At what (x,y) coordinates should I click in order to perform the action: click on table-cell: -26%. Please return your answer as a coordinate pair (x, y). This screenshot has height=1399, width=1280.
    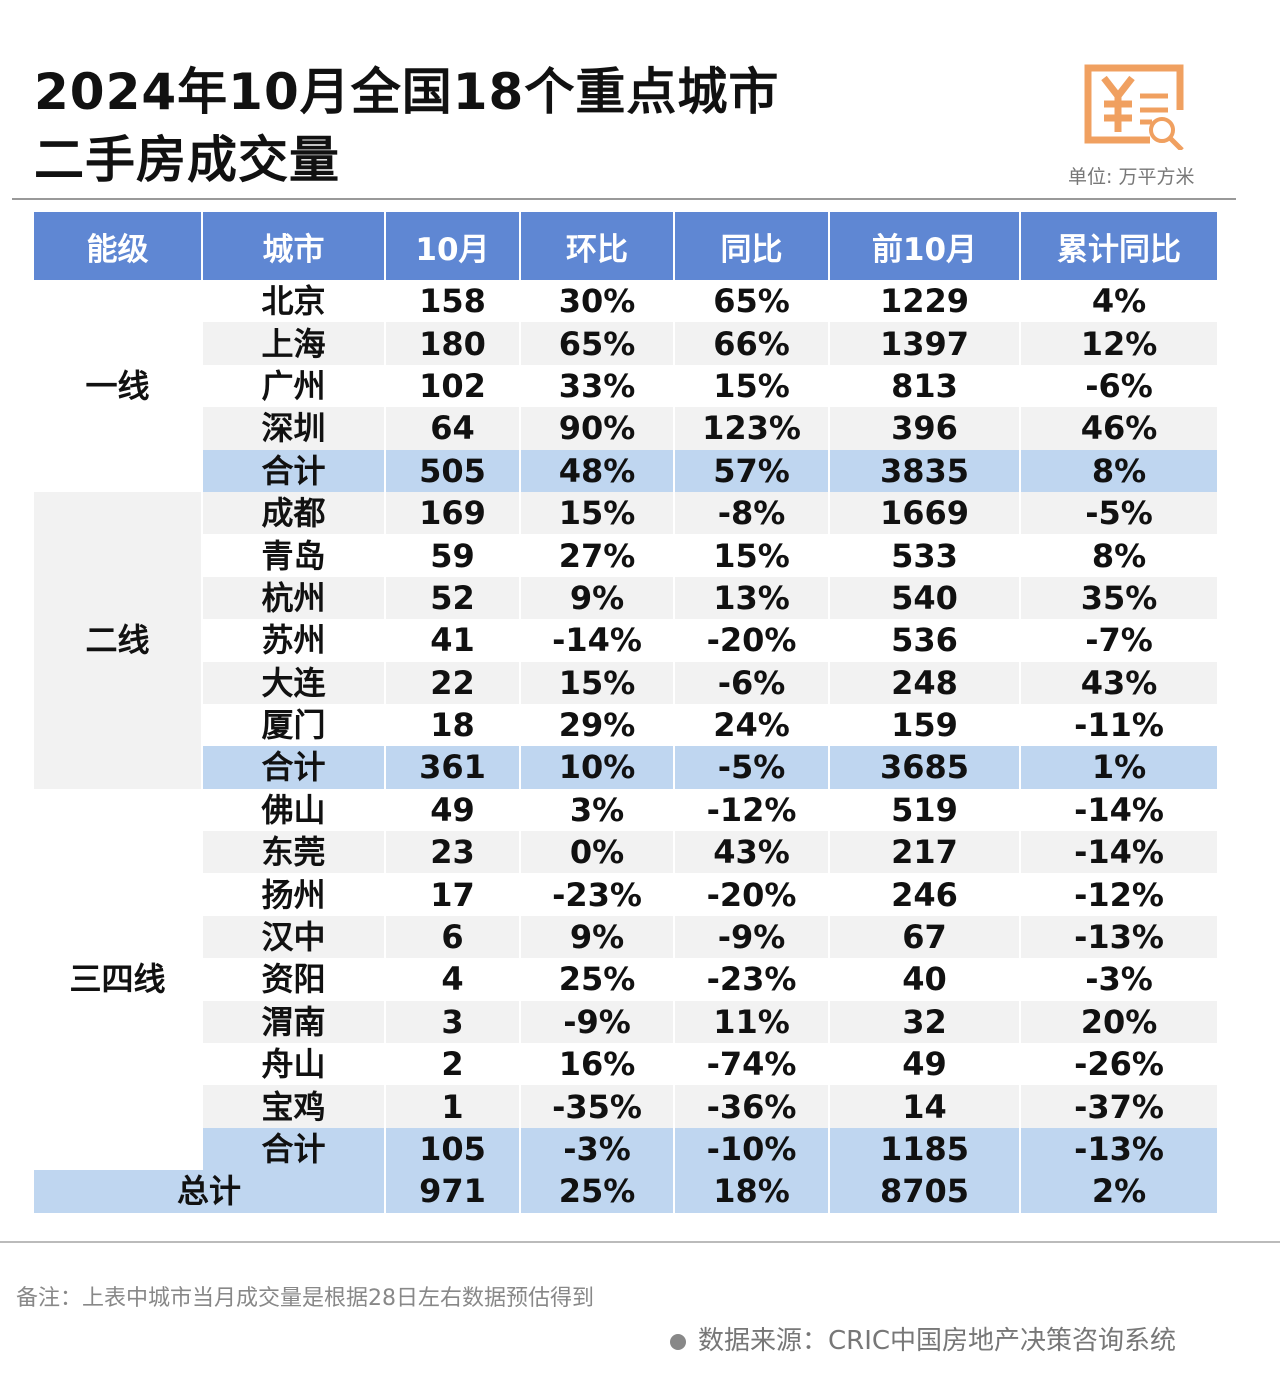
    Looking at the image, I should click on (1119, 1064).